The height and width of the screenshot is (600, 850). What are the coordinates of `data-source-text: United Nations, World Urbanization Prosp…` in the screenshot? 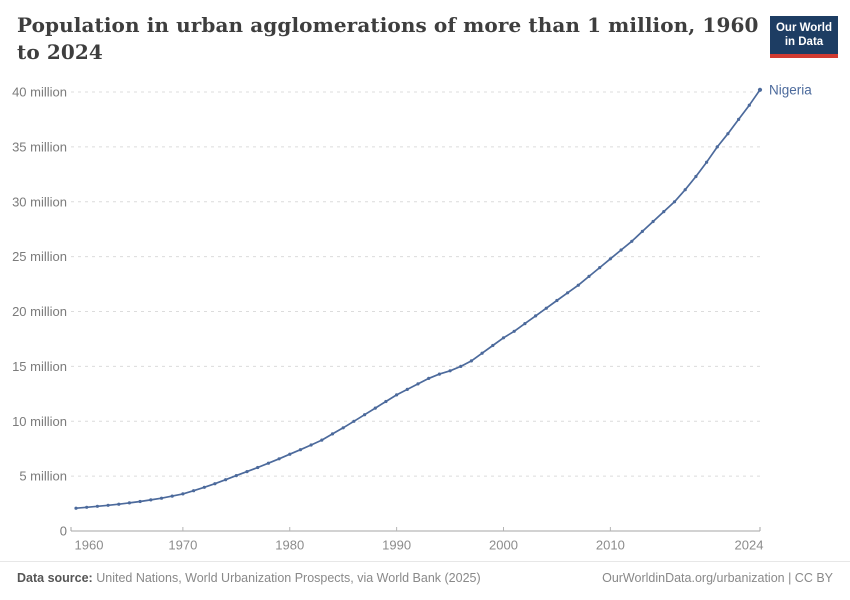 It's located at (288, 578).